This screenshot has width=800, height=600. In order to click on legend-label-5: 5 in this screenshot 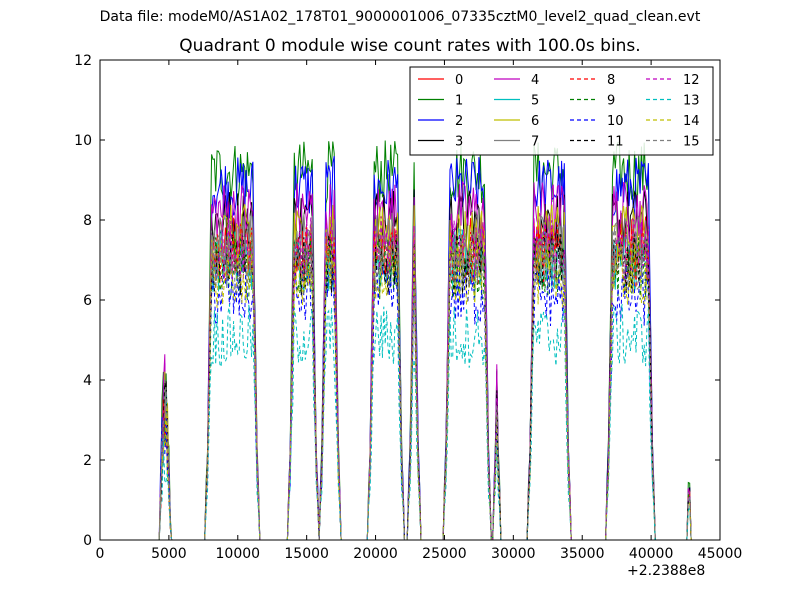, I will do `click(535, 101)`.